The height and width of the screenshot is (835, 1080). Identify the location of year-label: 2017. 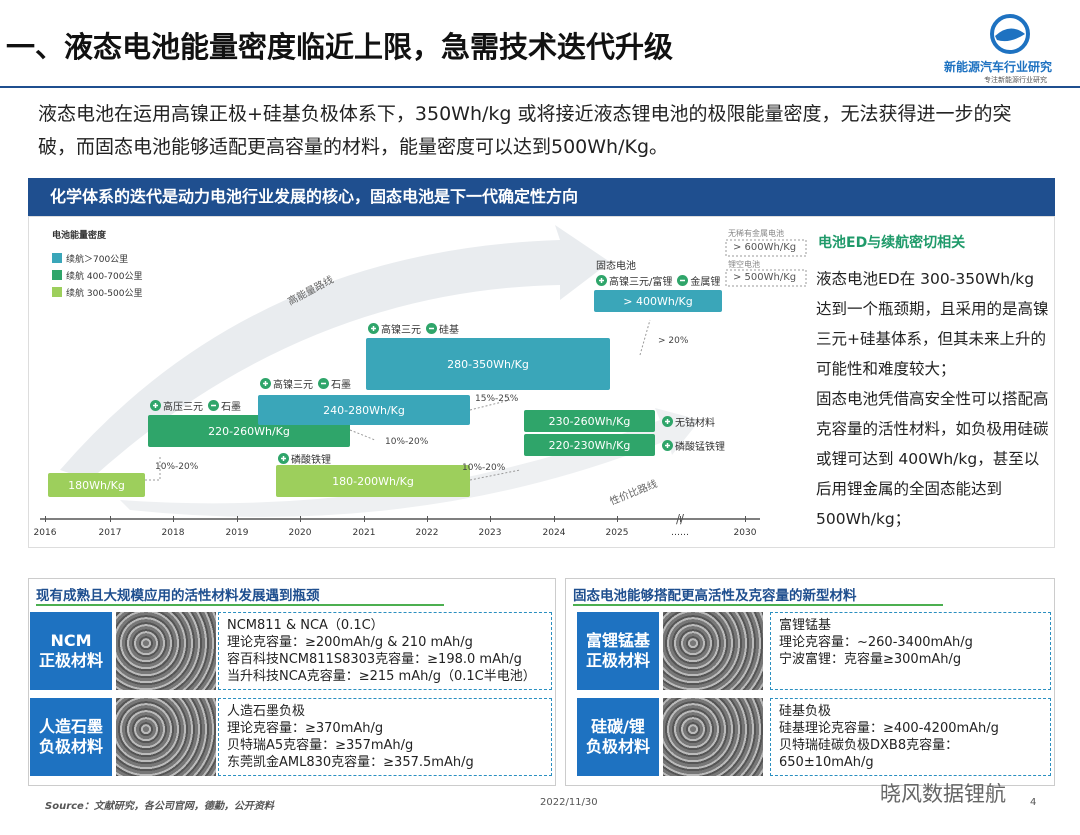
(110, 533).